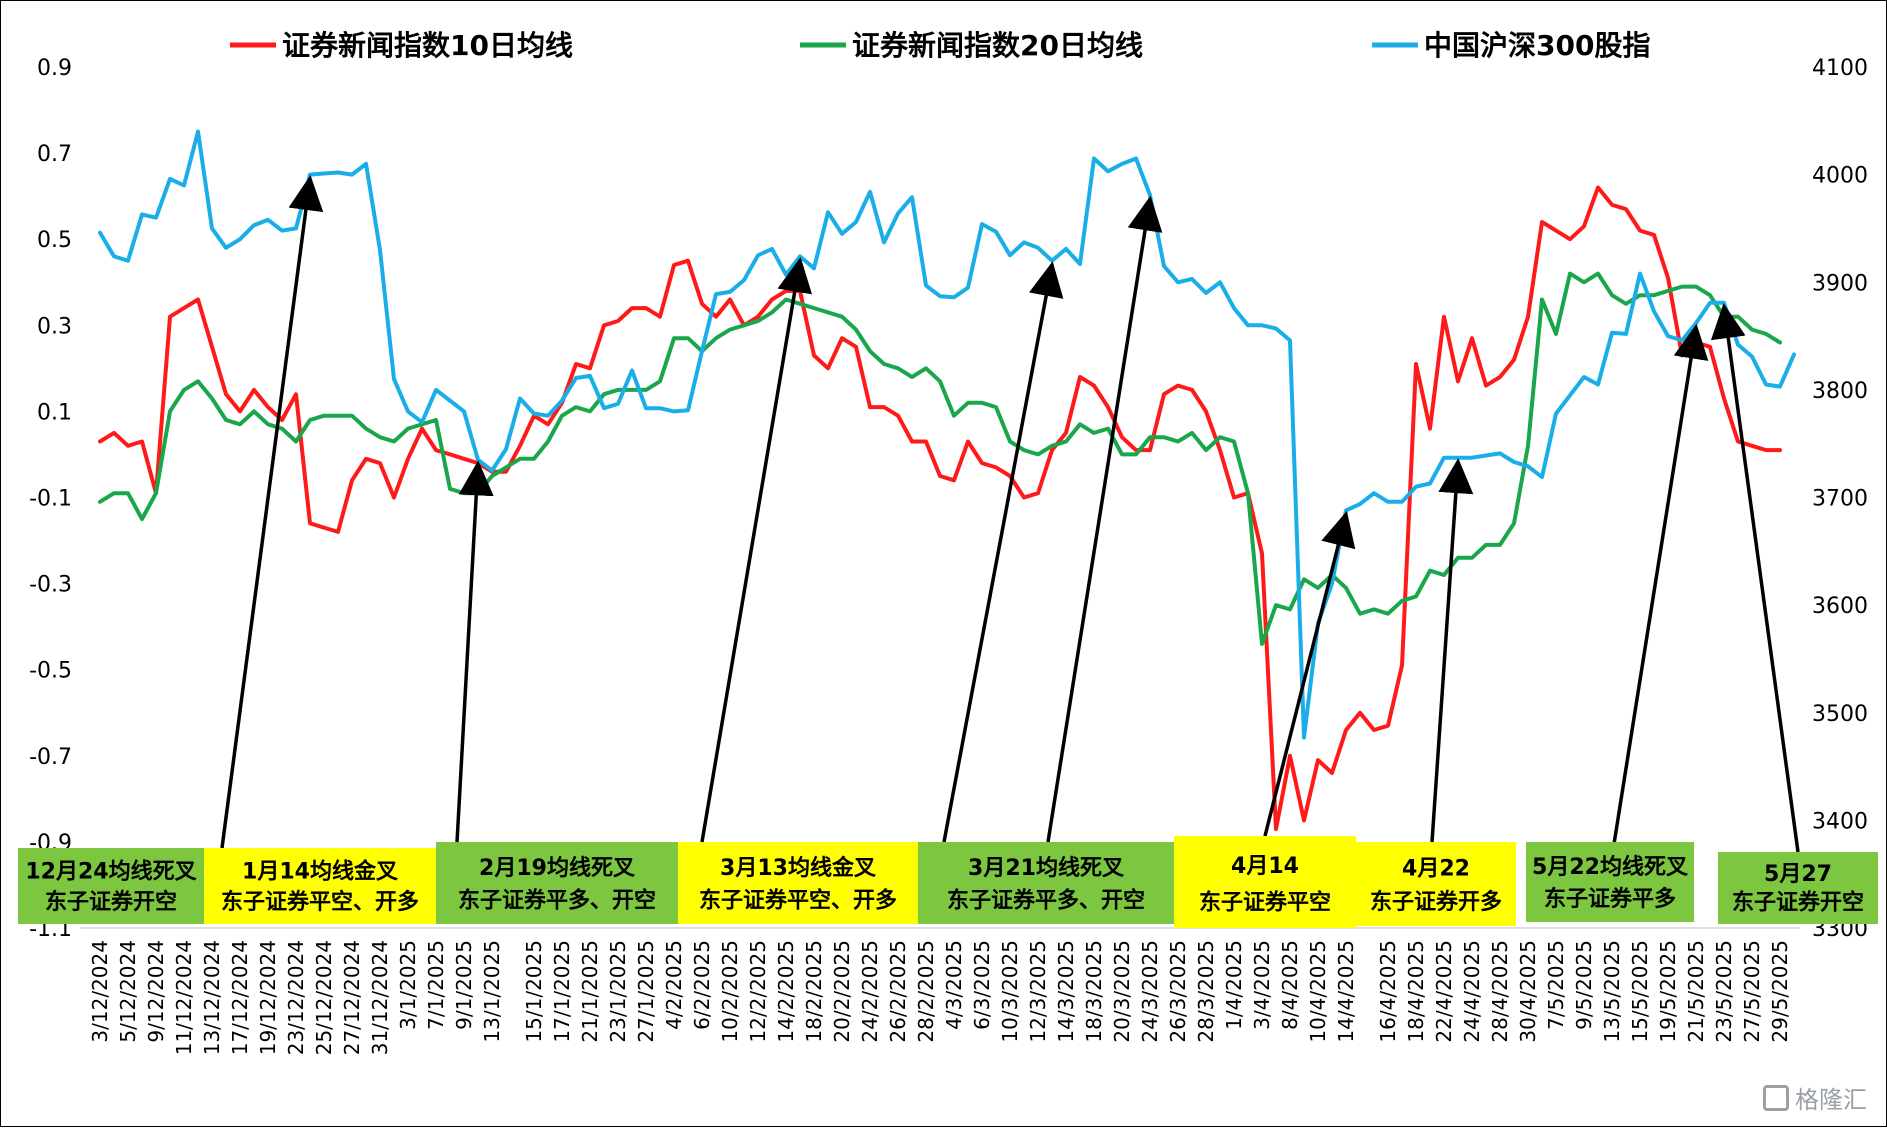  I want to click on y-left-tick-label: -0.7, so click(50, 757).